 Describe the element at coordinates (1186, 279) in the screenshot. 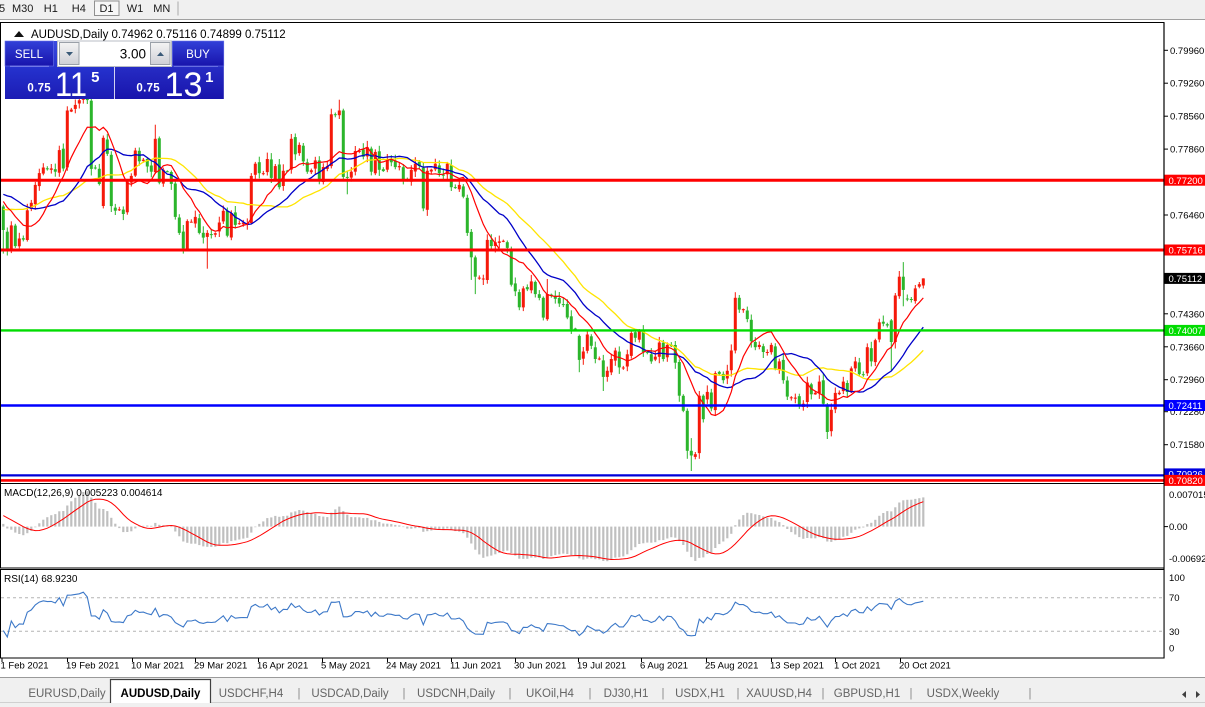

I see `svg-text: 0.75112` at that location.